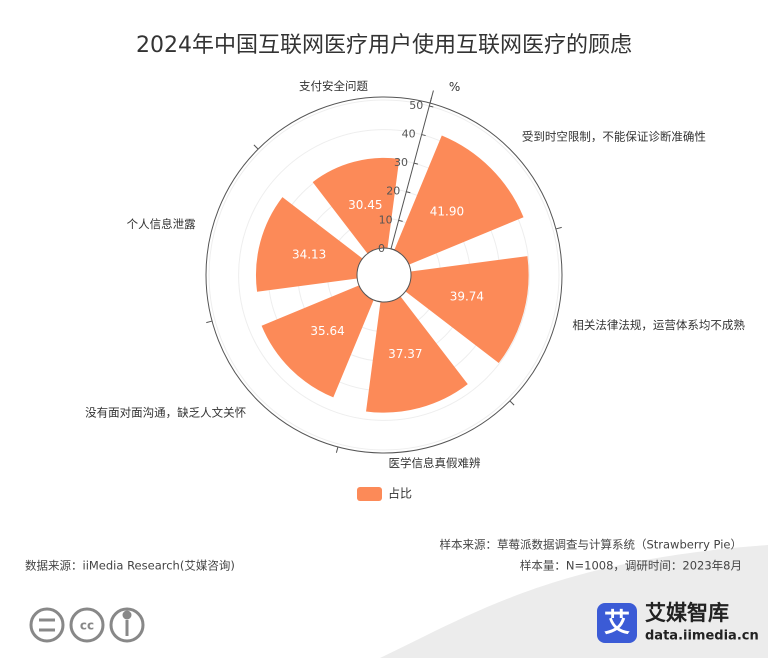 Image resolution: width=768 pixels, height=658 pixels. I want to click on brand-icon: 艾, so click(617, 624).